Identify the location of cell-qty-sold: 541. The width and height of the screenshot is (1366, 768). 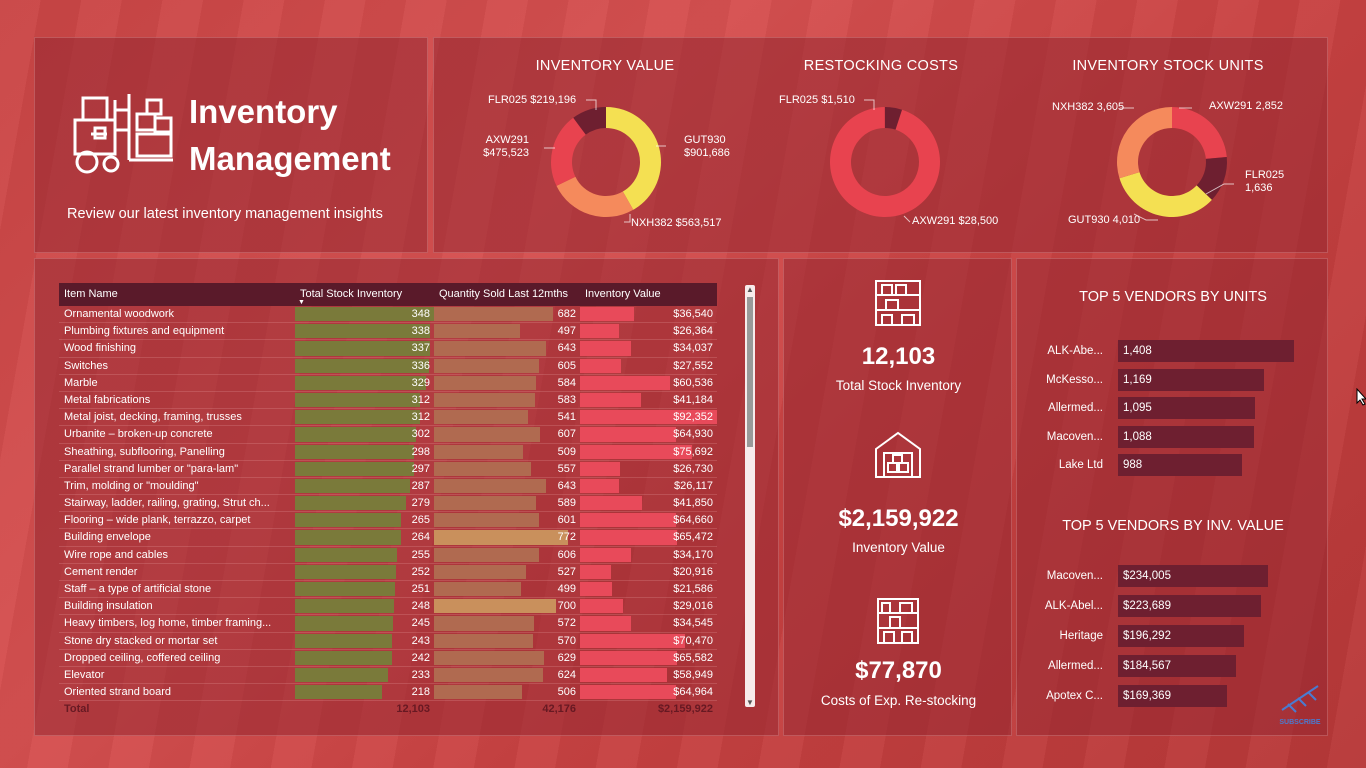
(507, 417).